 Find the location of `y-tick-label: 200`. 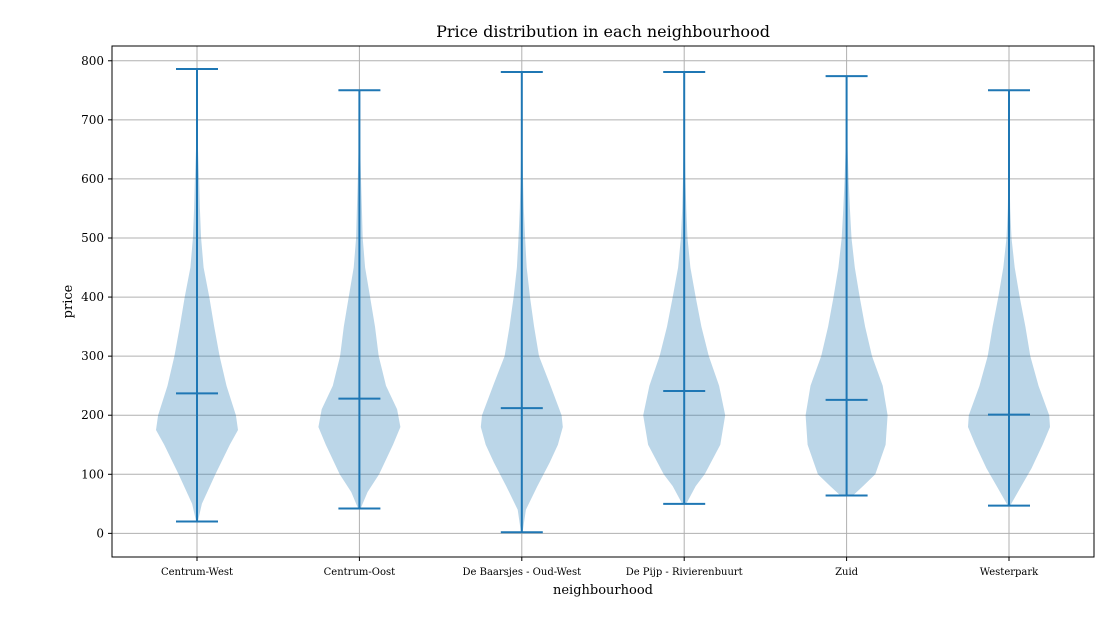

y-tick-label: 200 is located at coordinates (92, 415).